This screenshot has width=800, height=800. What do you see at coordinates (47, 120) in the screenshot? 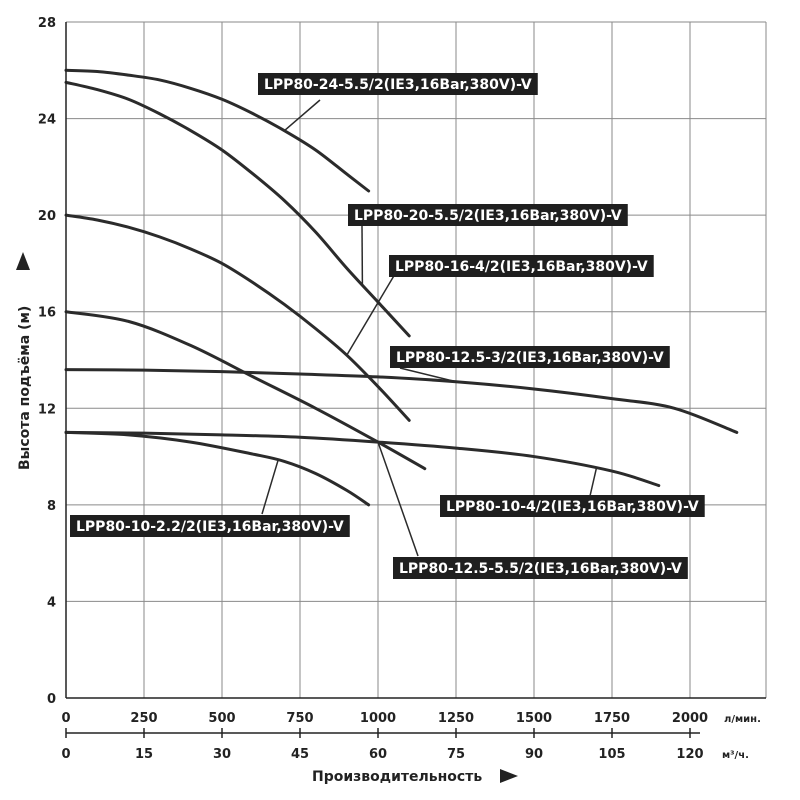
I see `y-tick-label: 24` at bounding box center [47, 120].